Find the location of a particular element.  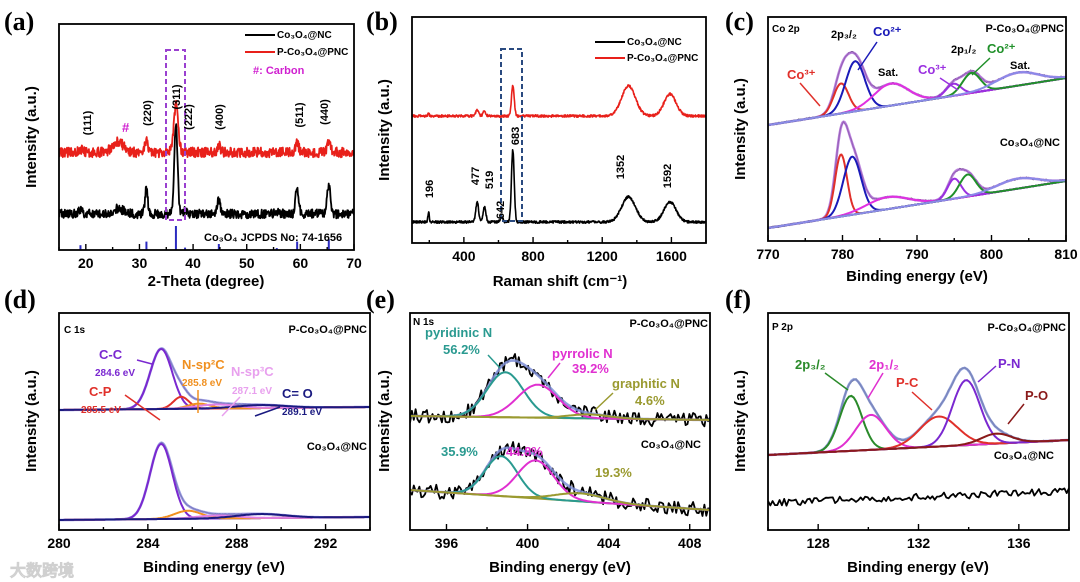

arrow-co3-a is located at coordinates (810, 94).